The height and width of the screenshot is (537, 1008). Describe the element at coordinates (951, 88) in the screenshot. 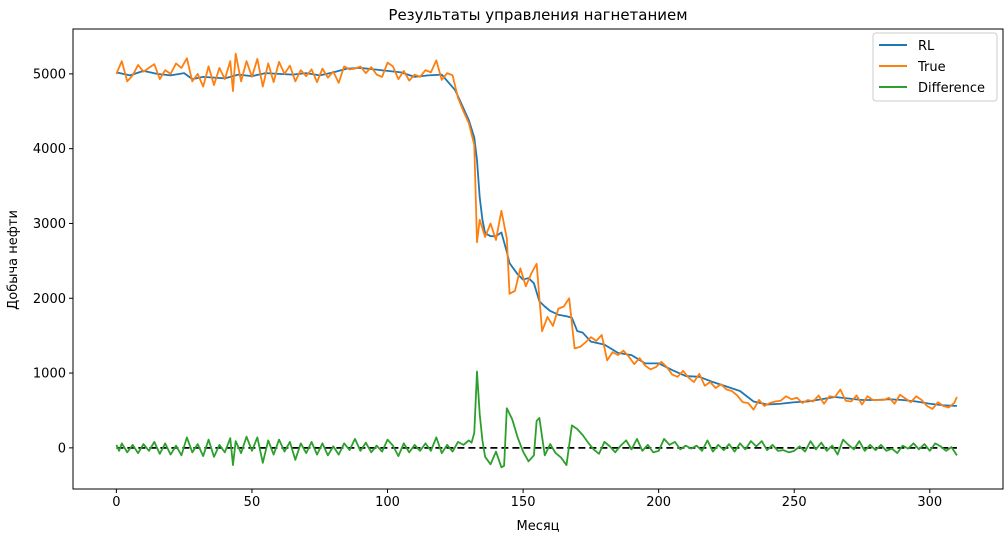

I see `legend-label-difference: Difference` at that location.